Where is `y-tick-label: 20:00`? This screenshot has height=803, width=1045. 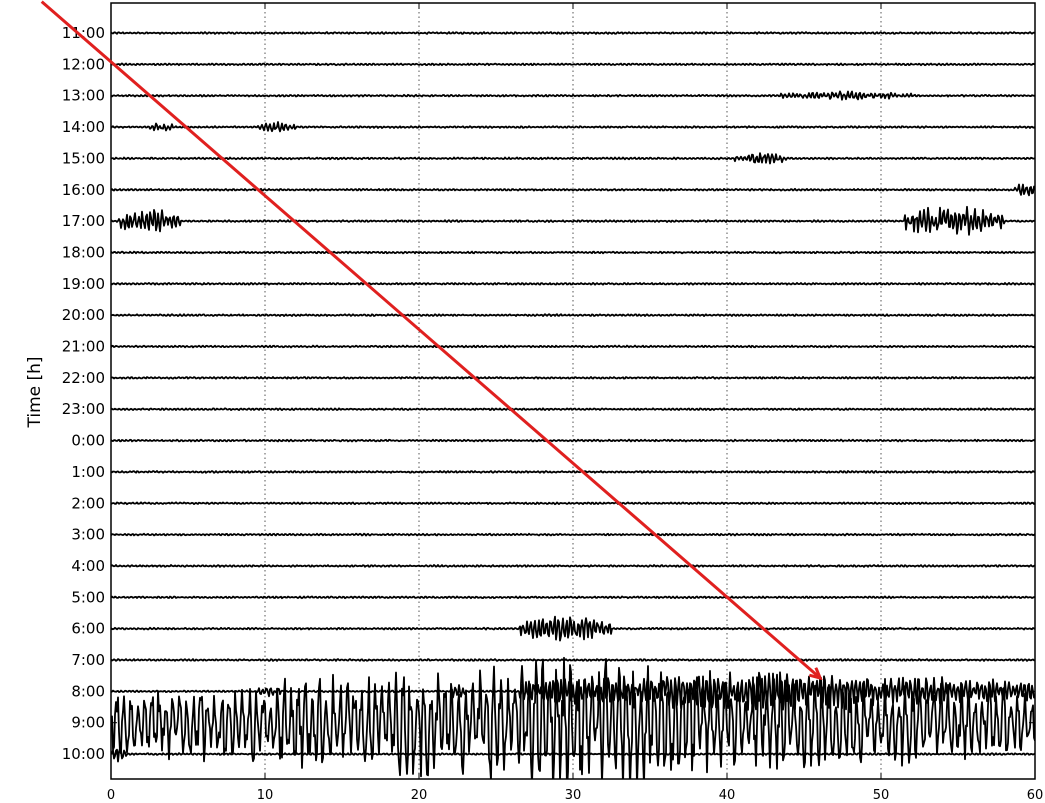 y-tick-label: 20:00 is located at coordinates (83, 315).